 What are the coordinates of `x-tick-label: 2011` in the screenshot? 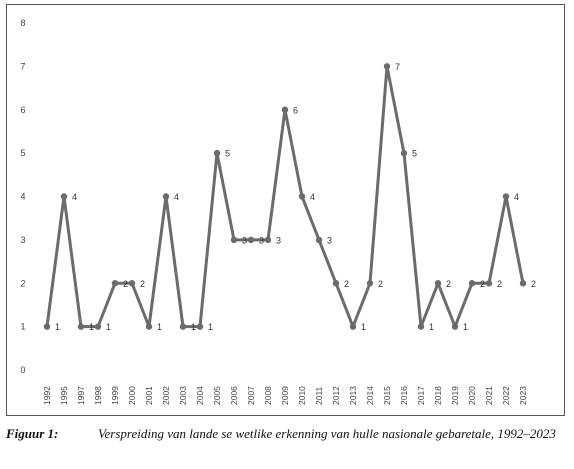 It's located at (319, 395).